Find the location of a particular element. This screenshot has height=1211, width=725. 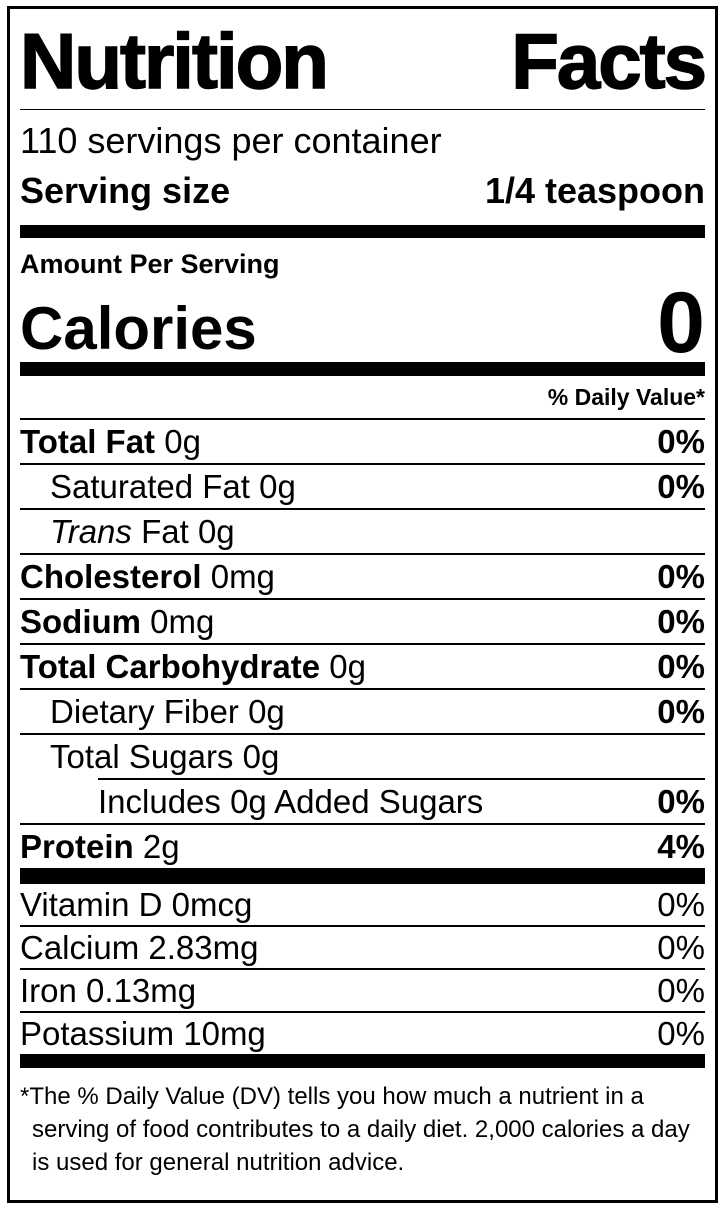

nutrient-daily-value: 4% is located at coordinates (681, 846).